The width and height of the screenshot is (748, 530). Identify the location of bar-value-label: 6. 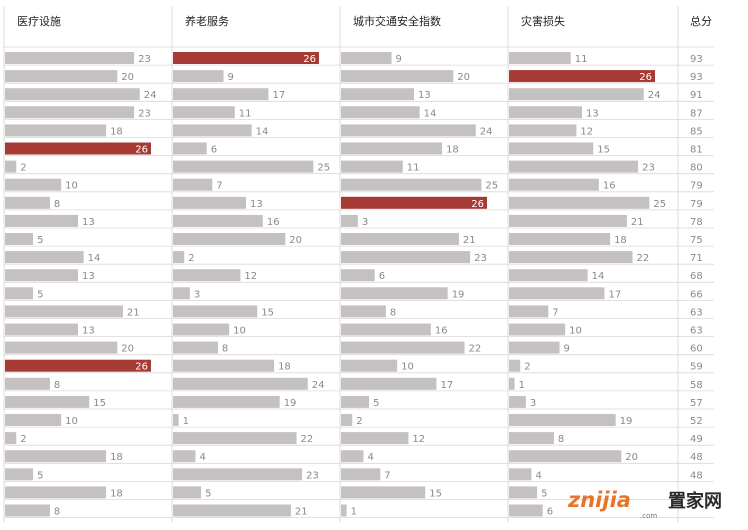
(382, 276).